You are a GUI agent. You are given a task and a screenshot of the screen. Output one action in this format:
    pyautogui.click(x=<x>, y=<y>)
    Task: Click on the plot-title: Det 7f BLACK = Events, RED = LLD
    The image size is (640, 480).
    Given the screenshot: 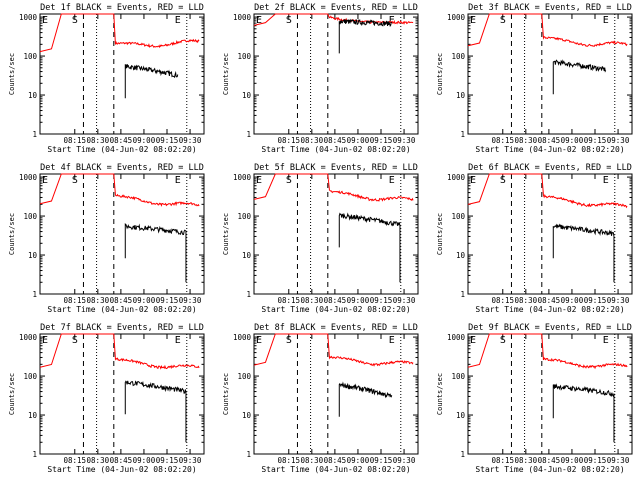 What is the action you would take?
    pyautogui.click(x=122, y=328)
    